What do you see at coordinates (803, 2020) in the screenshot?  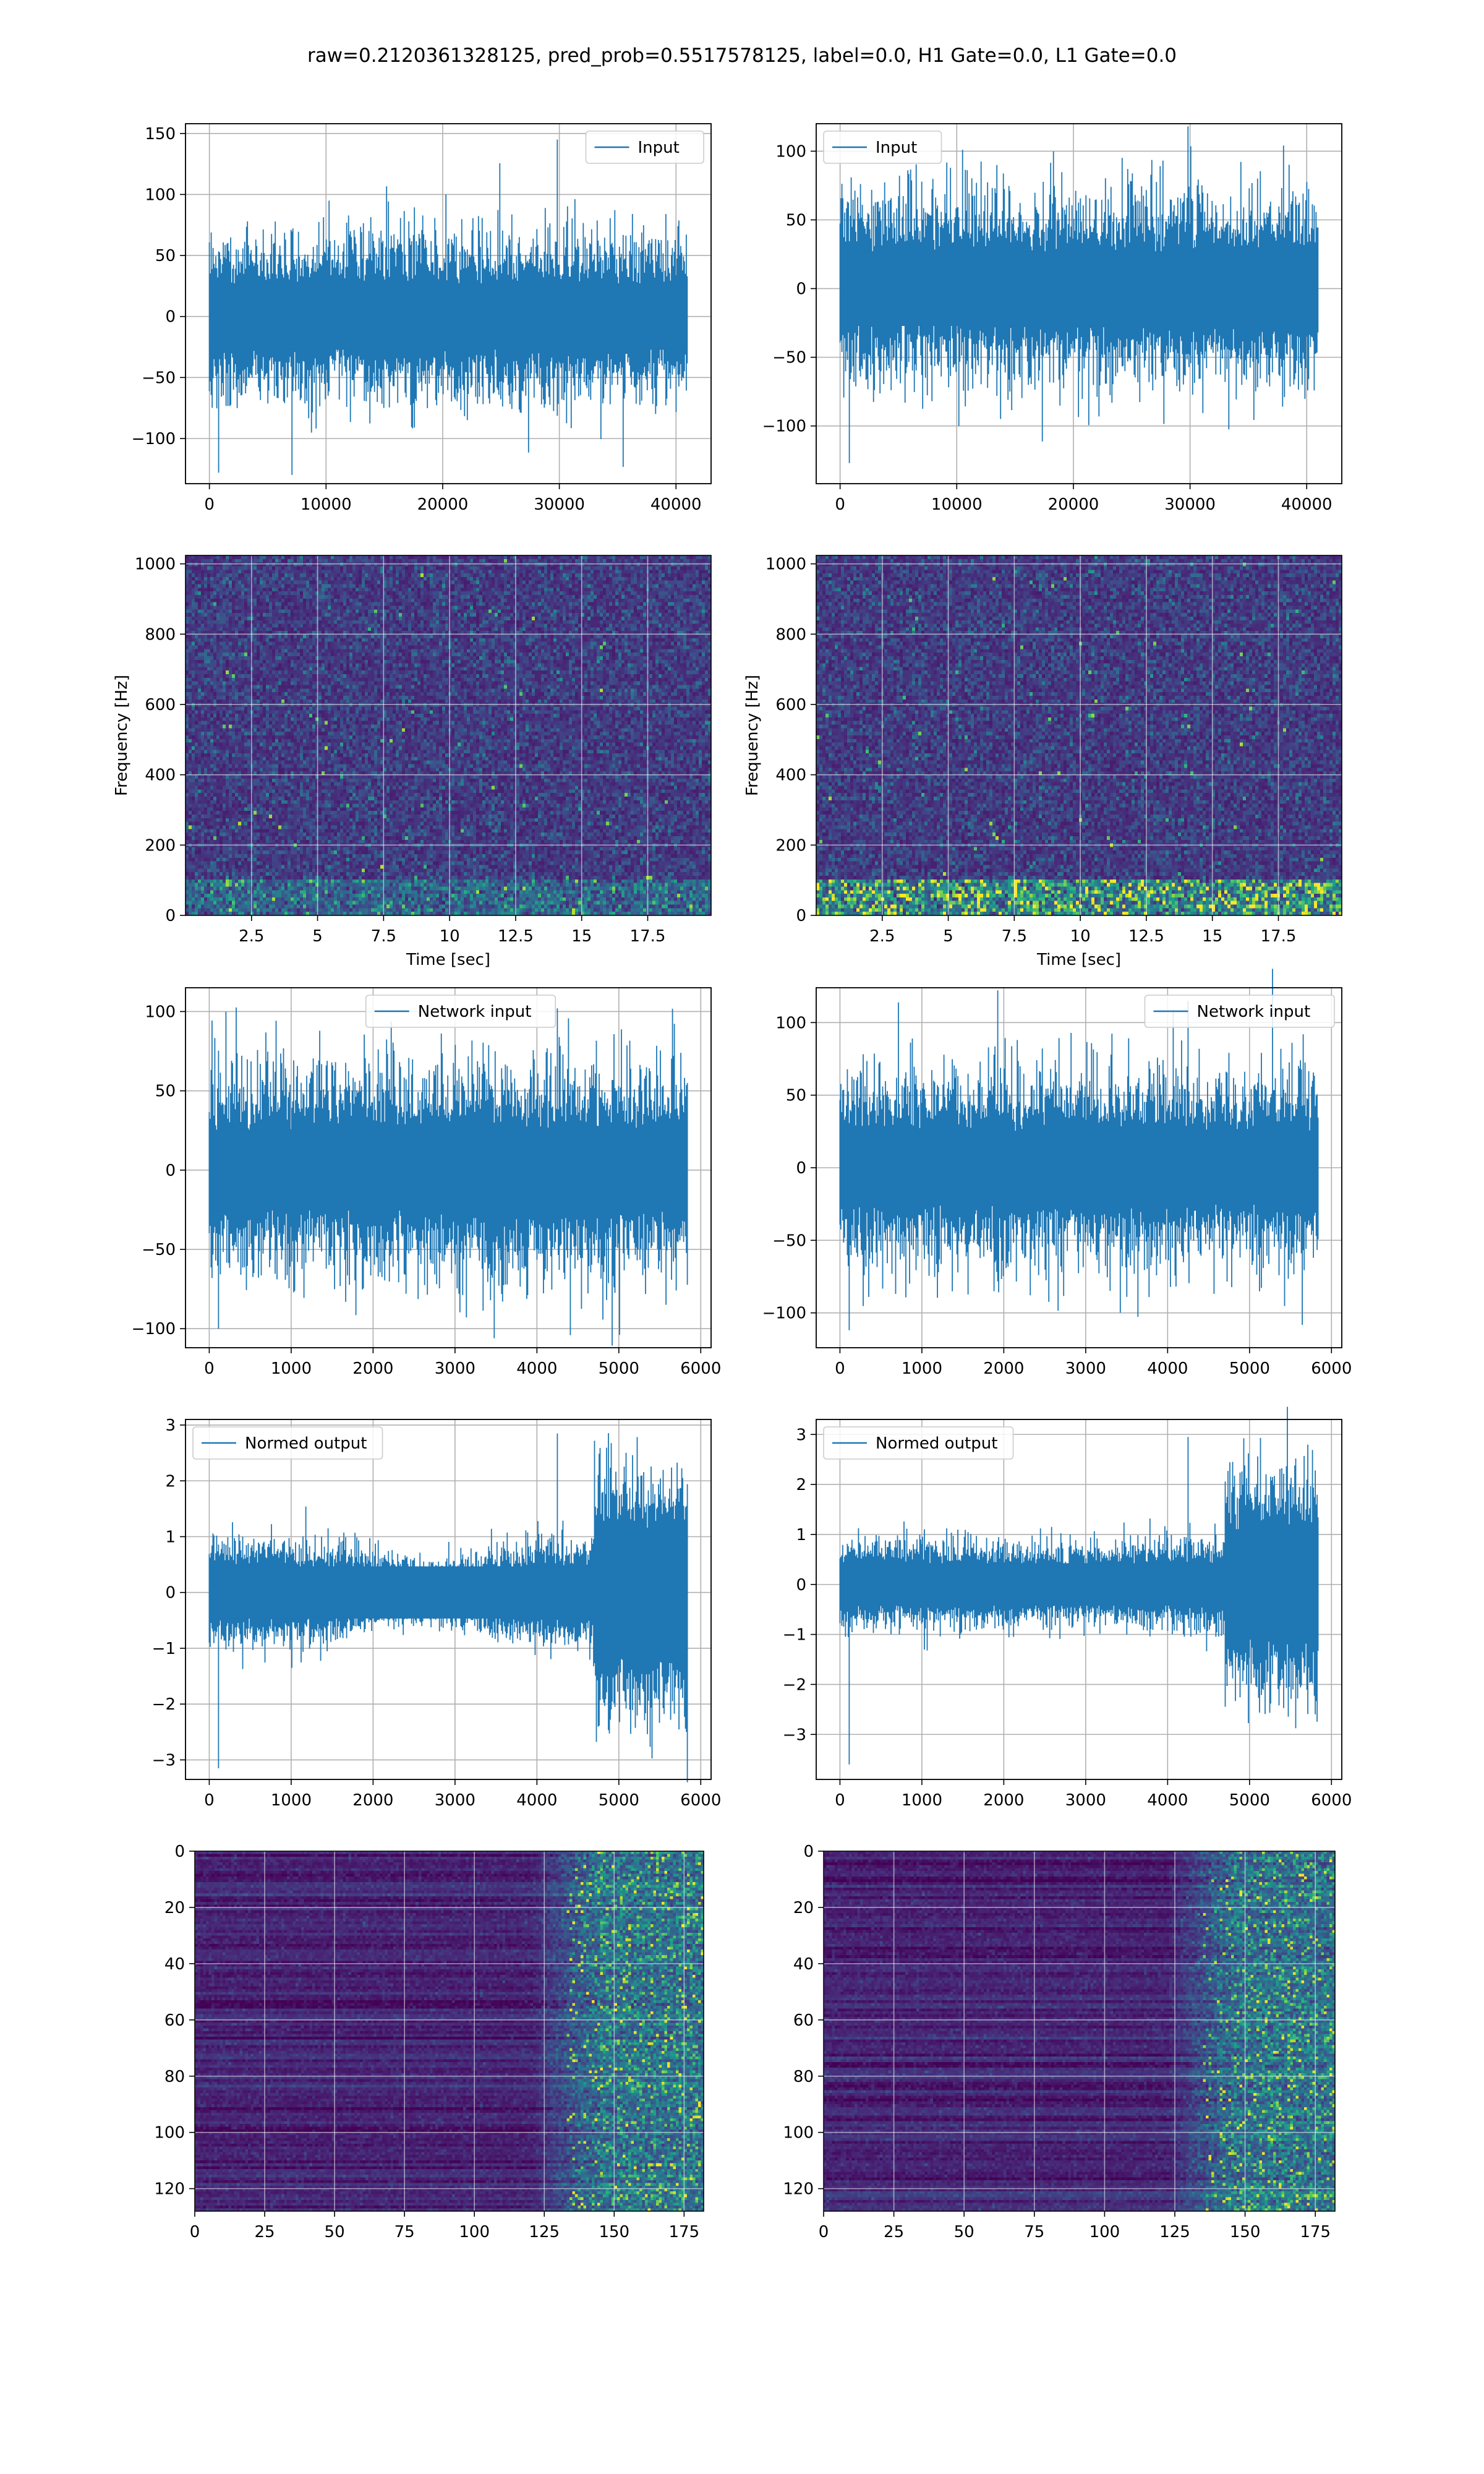 I see `y-tick-label: 60` at bounding box center [803, 2020].